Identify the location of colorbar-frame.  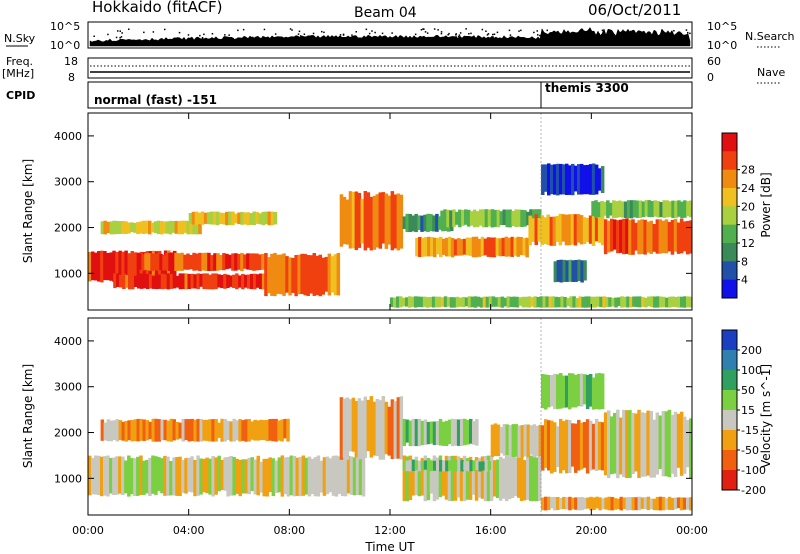
(729, 215).